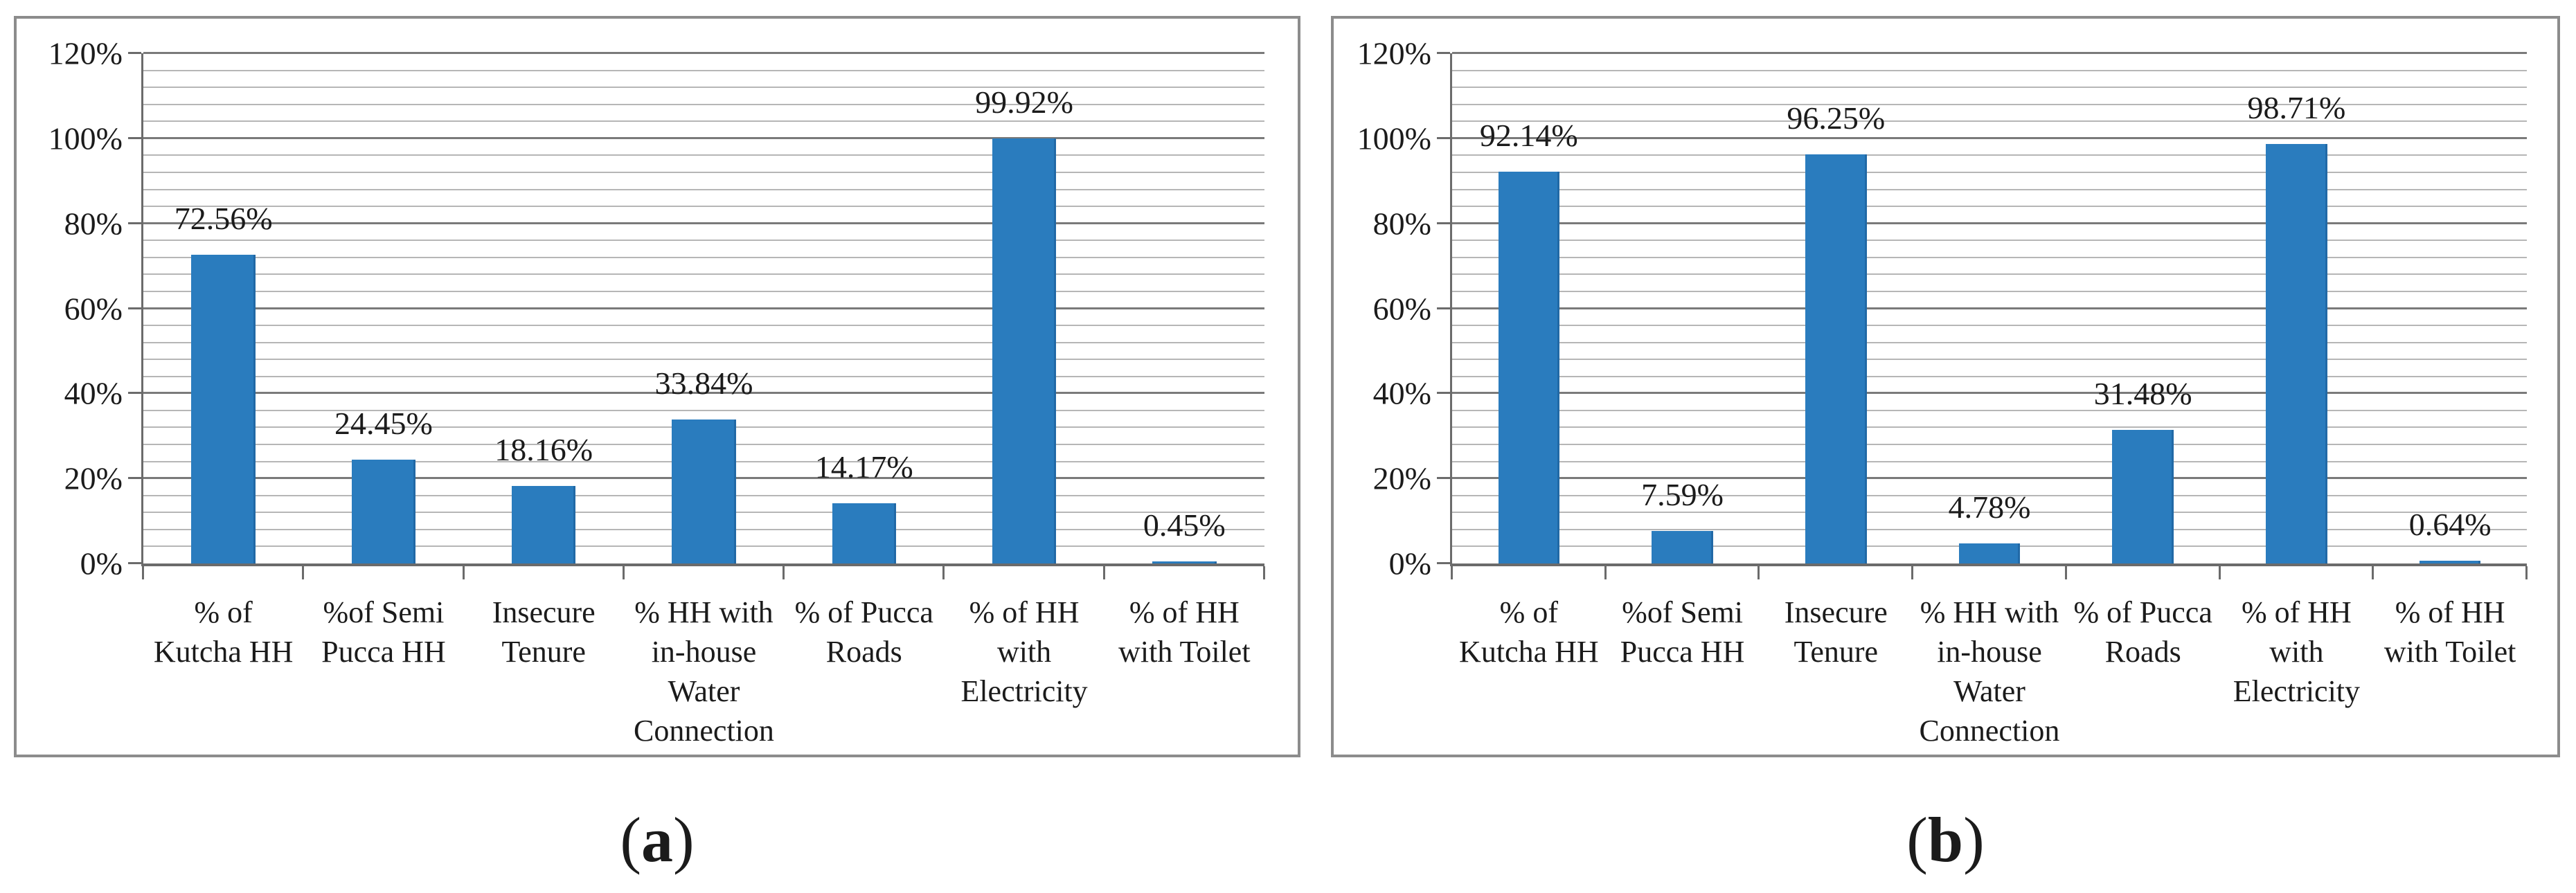 The height and width of the screenshot is (893, 2576). I want to click on category-label-line: in-house, so click(1989, 652).